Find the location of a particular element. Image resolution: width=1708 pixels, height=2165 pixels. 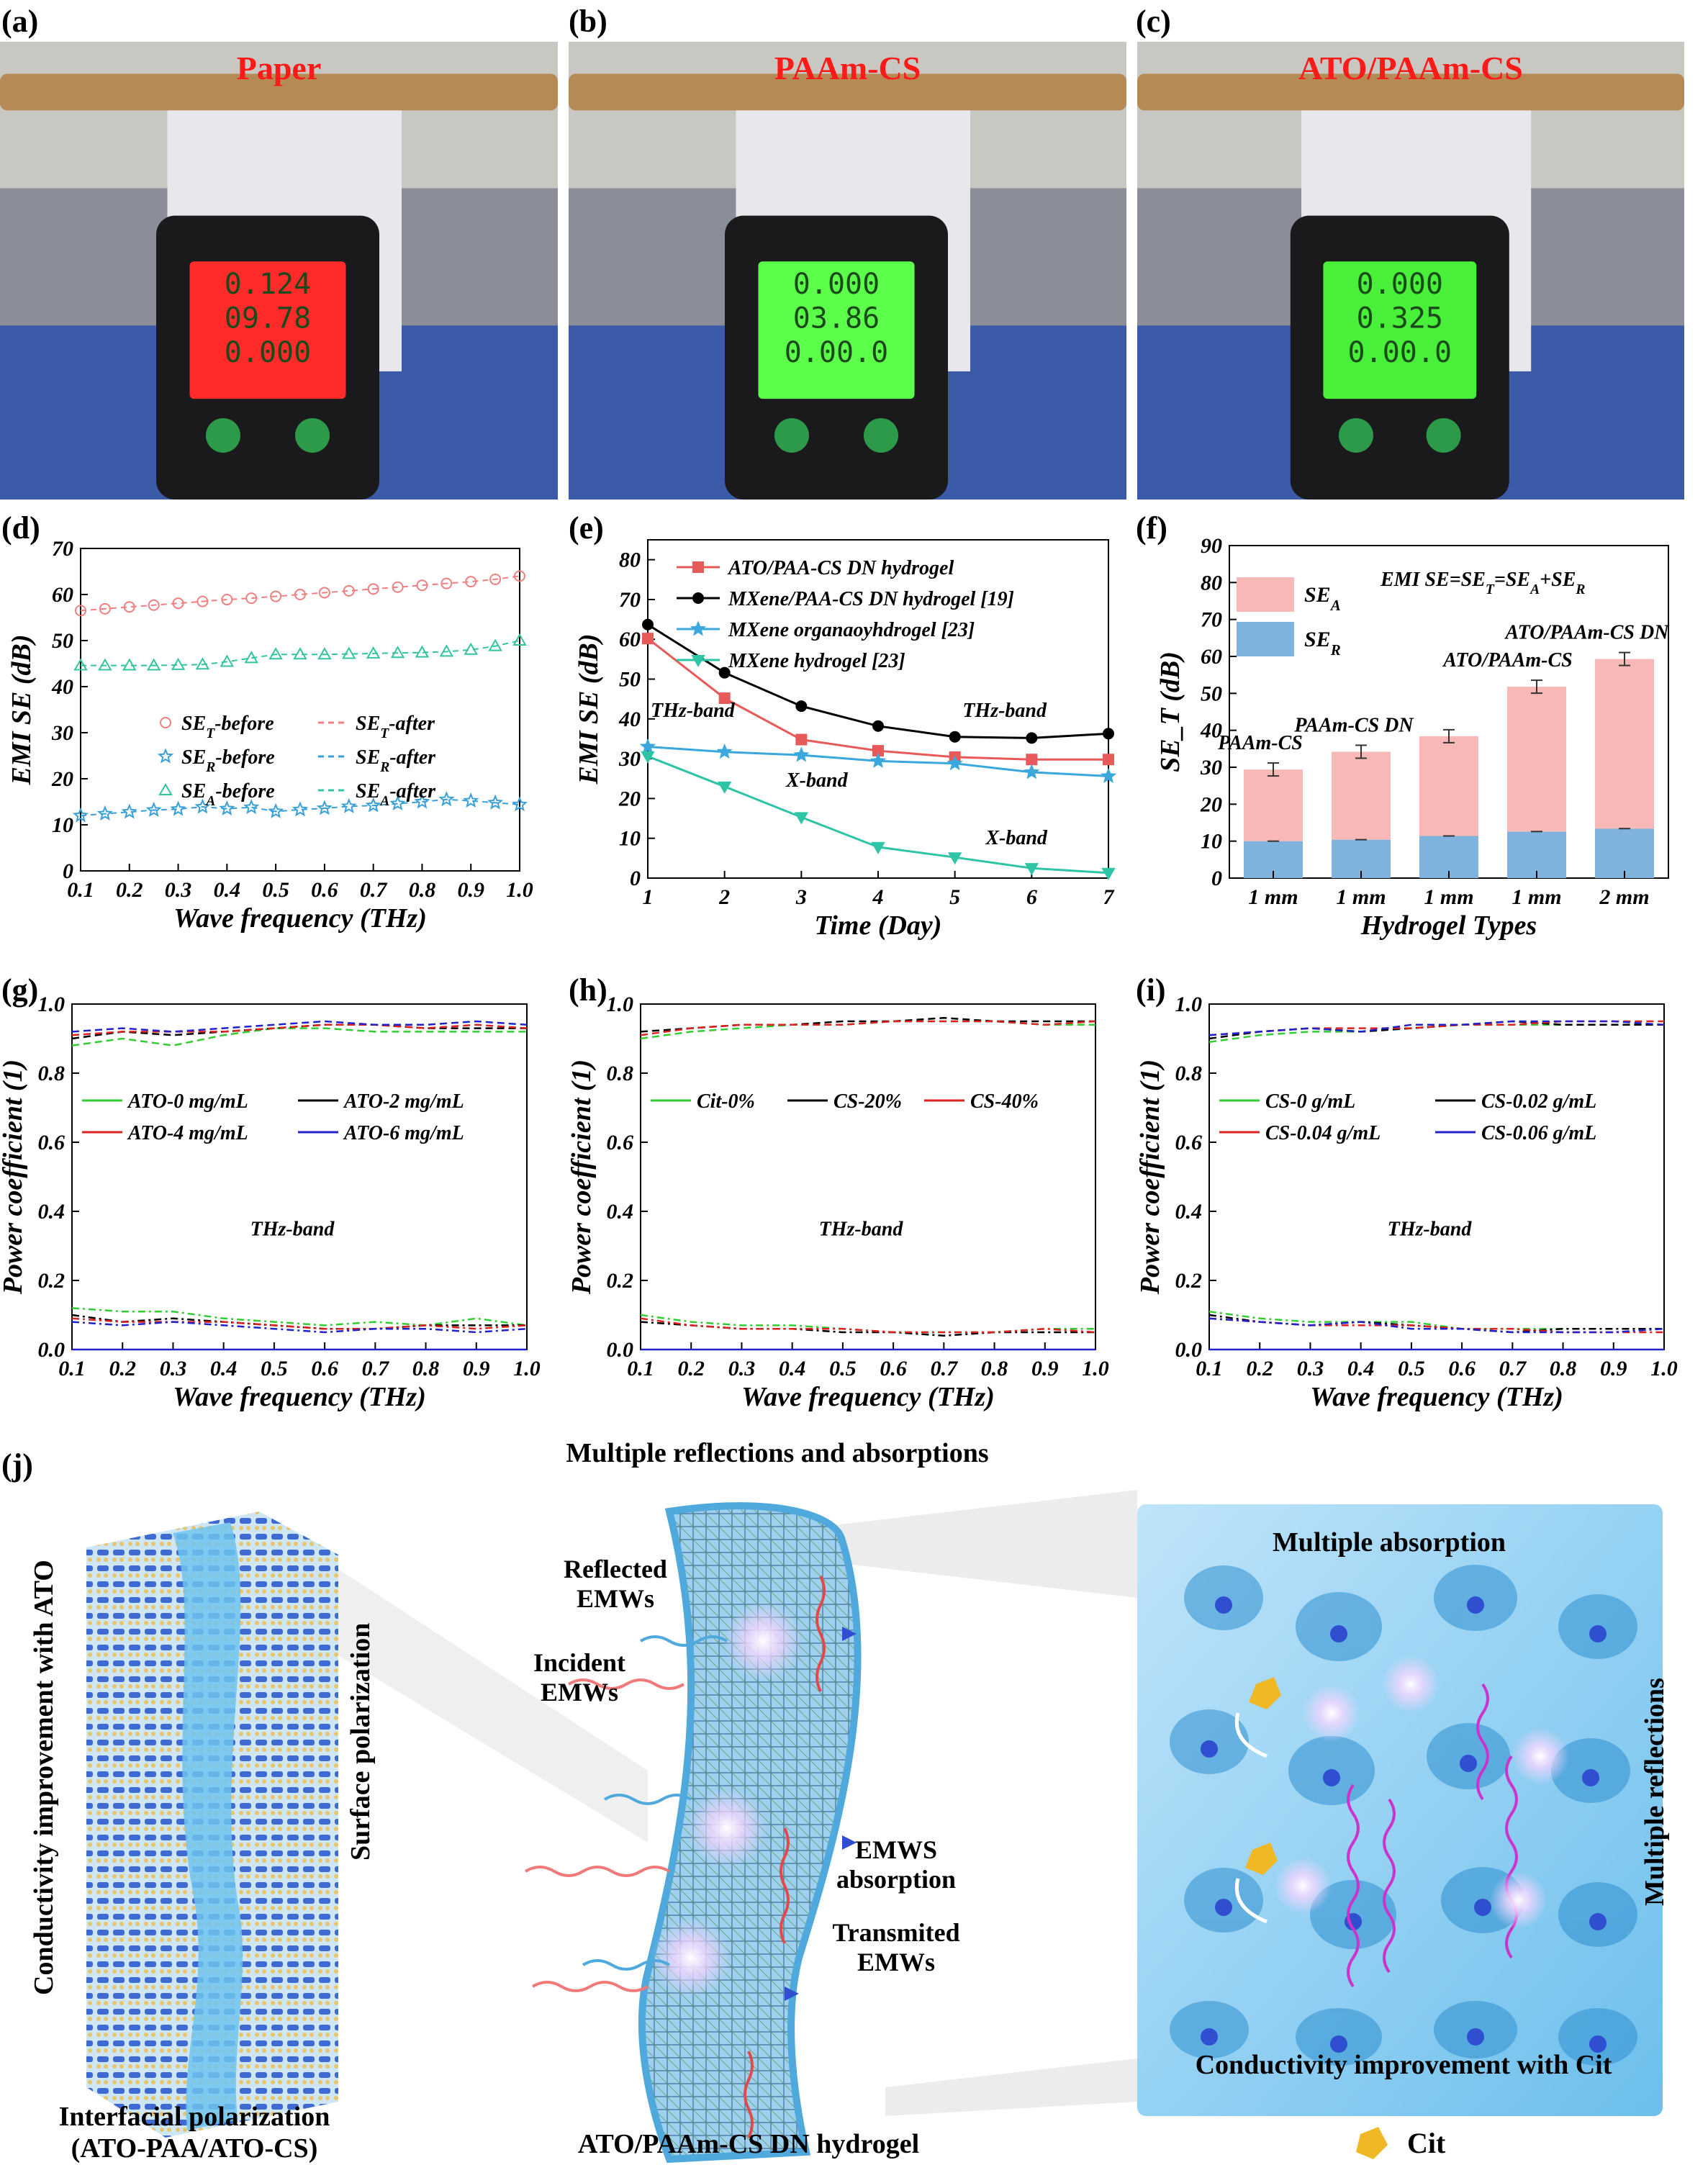

y-tick-label: 0.2 is located at coordinates (1189, 1281).